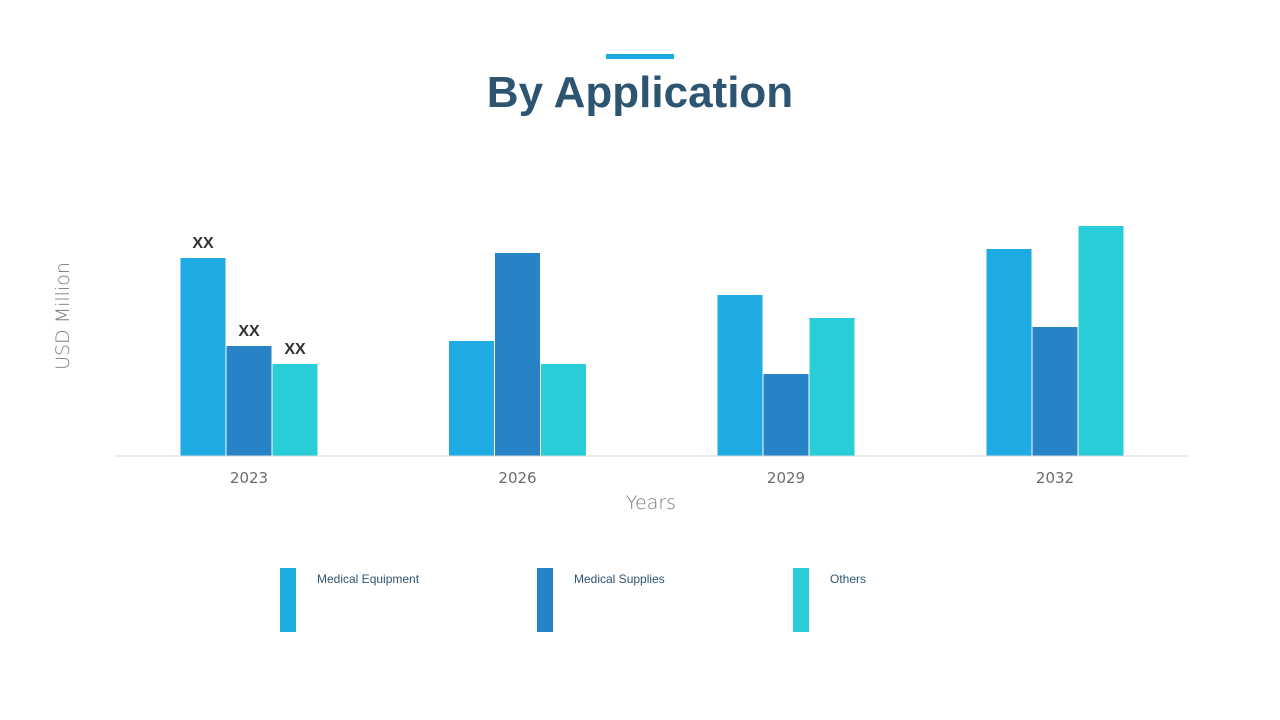 The height and width of the screenshot is (720, 1280). What do you see at coordinates (801, 600) in the screenshot?
I see `legend-swatch-others` at bounding box center [801, 600].